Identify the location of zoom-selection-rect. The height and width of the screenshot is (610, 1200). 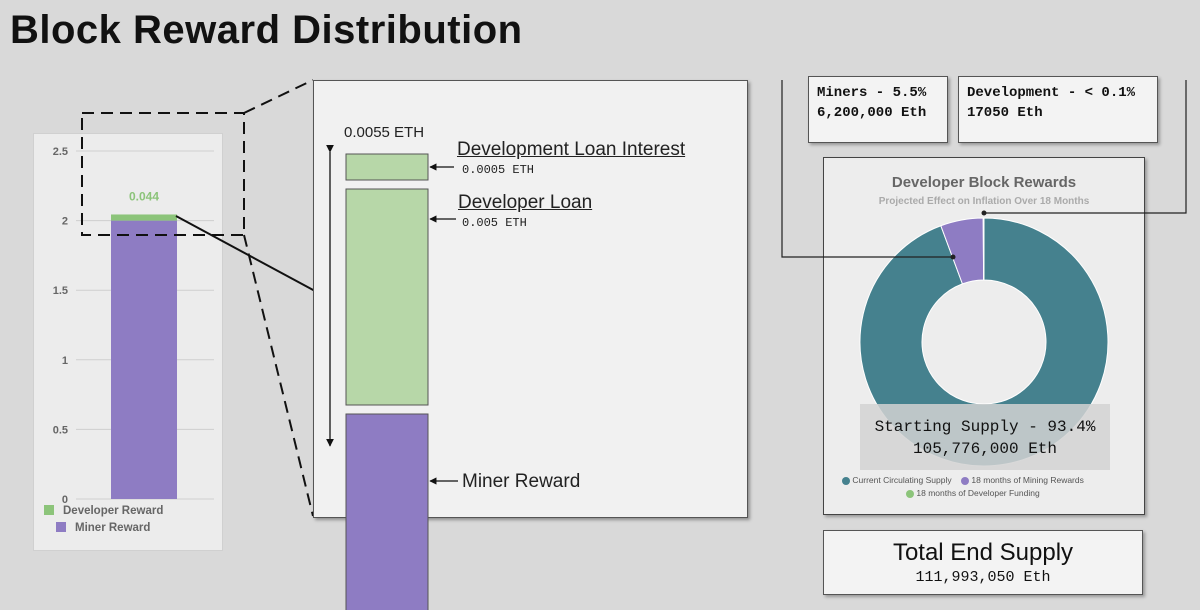
(163, 174).